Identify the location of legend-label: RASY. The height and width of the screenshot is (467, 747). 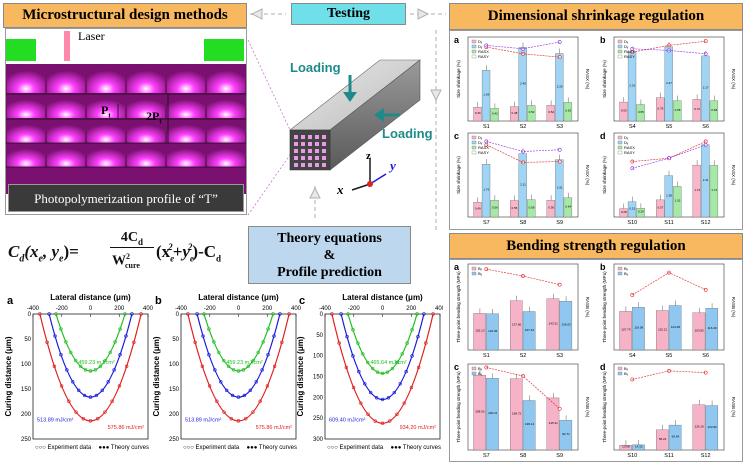
(483, 56).